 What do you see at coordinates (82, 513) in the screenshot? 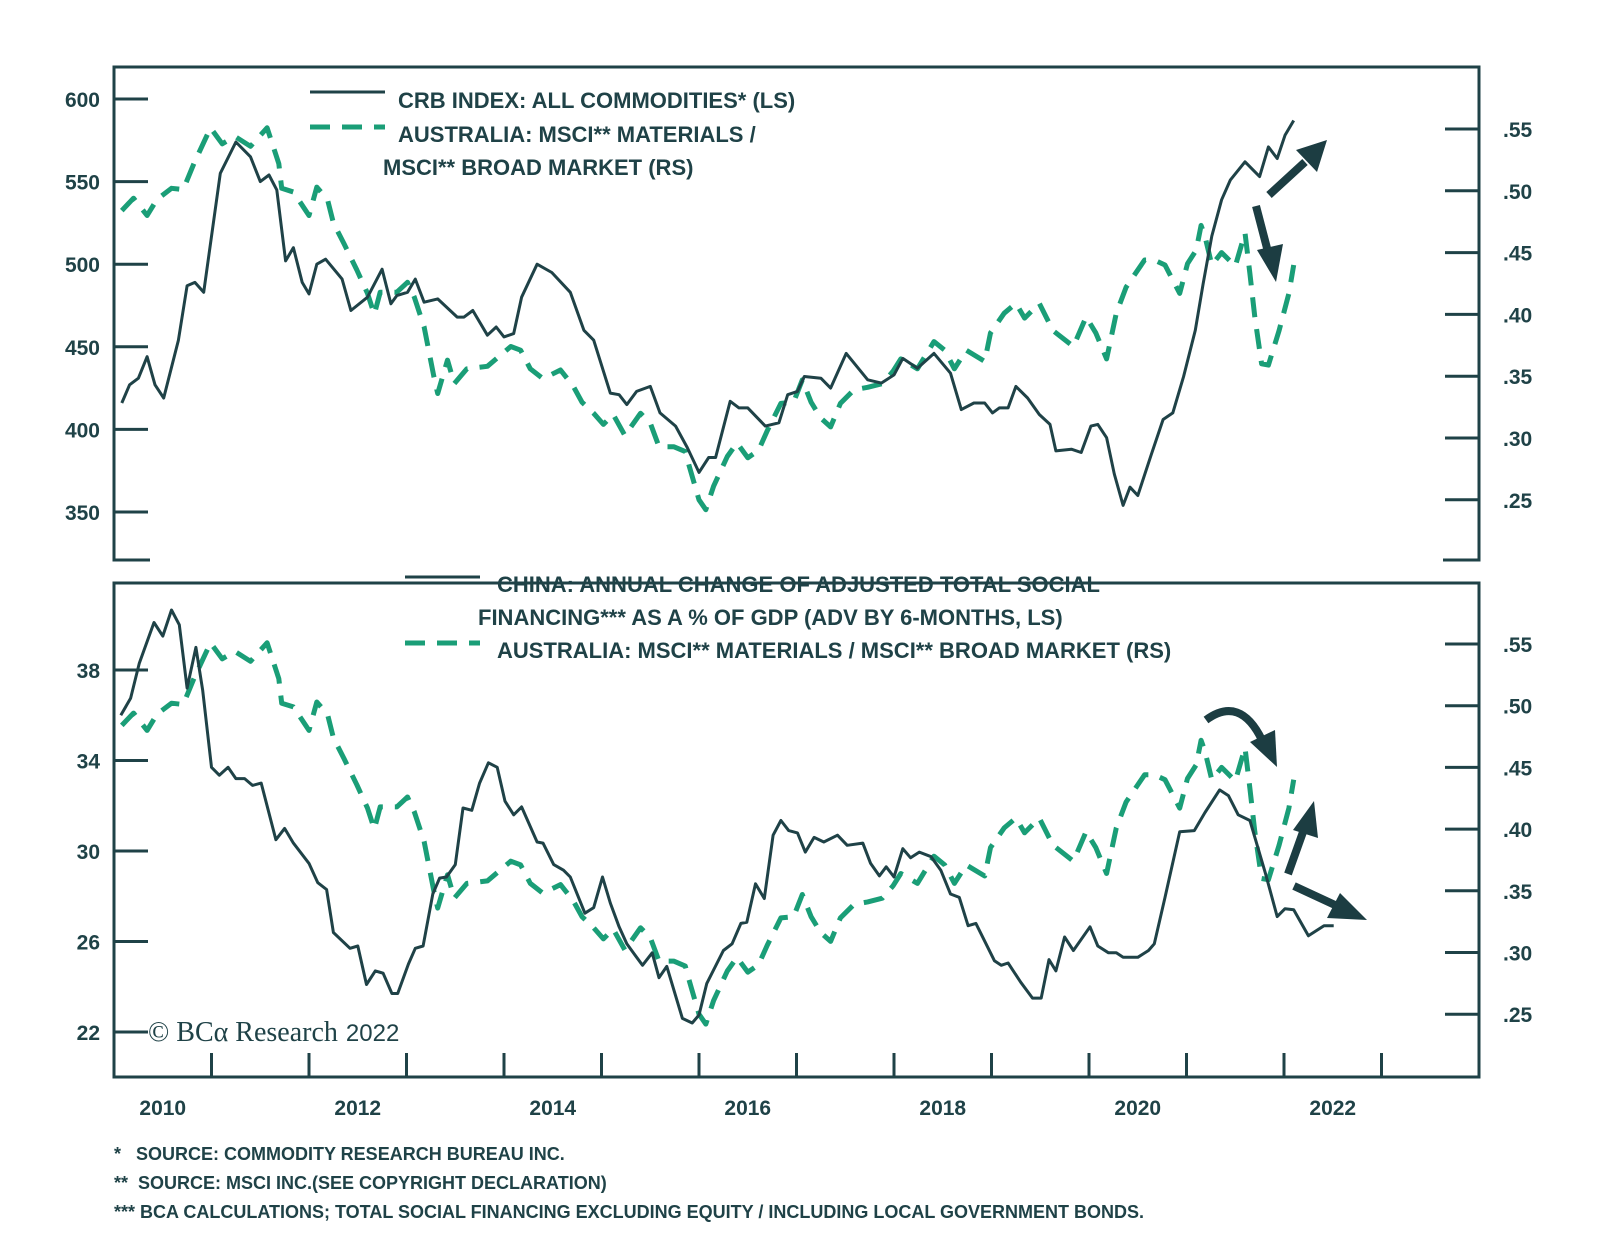
I see `top-left-axis-tick-label: 350` at bounding box center [82, 513].